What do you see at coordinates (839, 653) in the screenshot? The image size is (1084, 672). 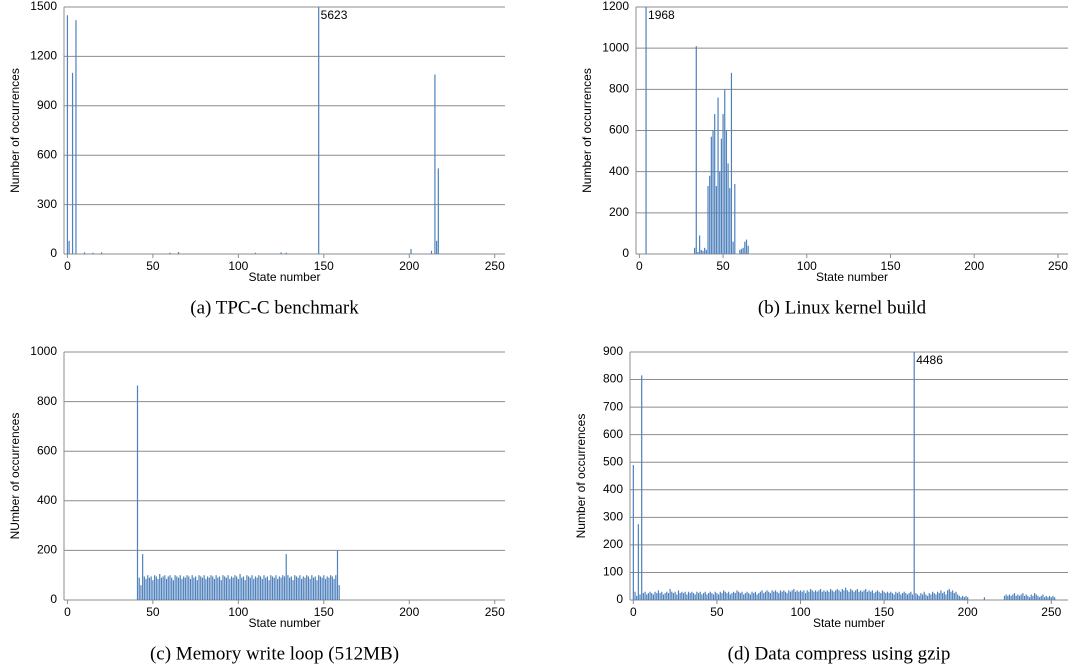 I see `caption: (d) Data compress using gzip` at bounding box center [839, 653].